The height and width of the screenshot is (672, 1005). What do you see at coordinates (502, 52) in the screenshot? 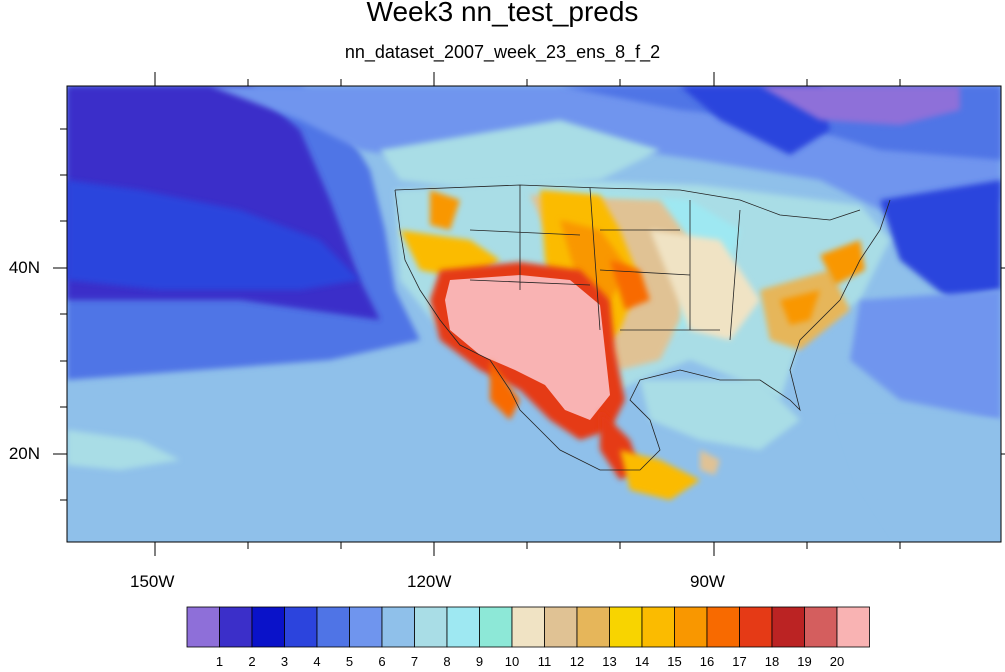
I see `map-subtitle: nn_dataset_2007_week_23_ens_8_f_2` at bounding box center [502, 52].